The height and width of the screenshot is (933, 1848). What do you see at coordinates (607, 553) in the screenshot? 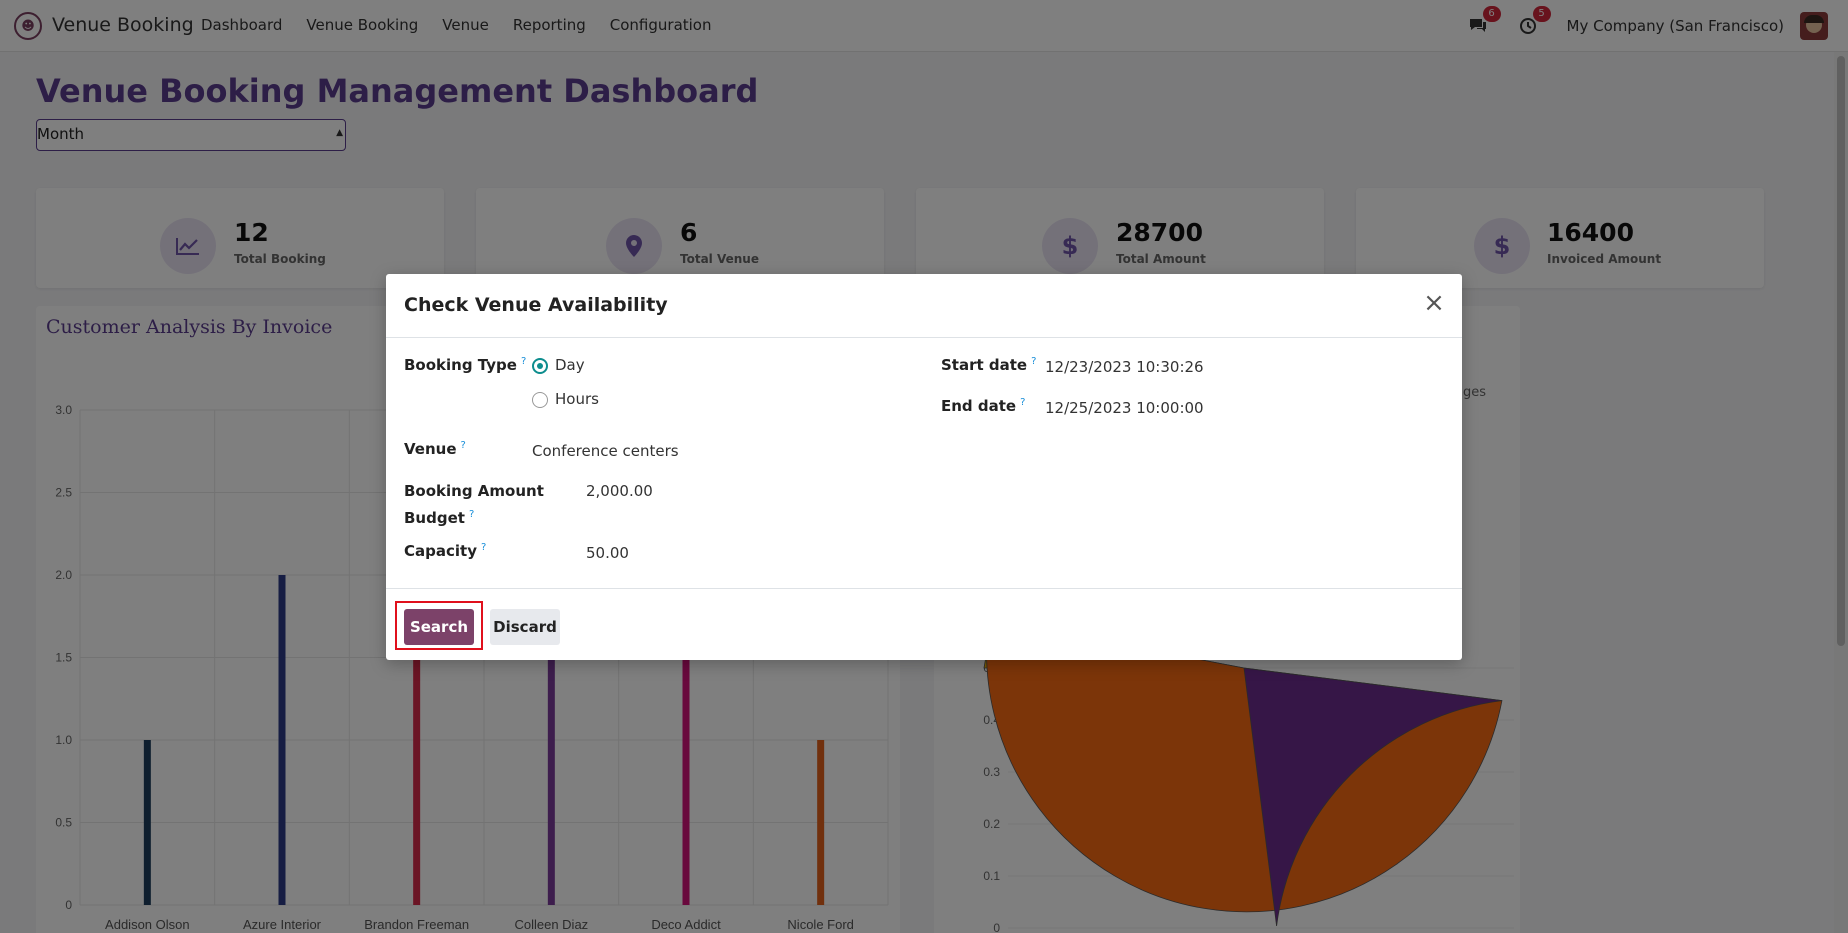
I see `capacity-field: 50.00` at bounding box center [607, 553].